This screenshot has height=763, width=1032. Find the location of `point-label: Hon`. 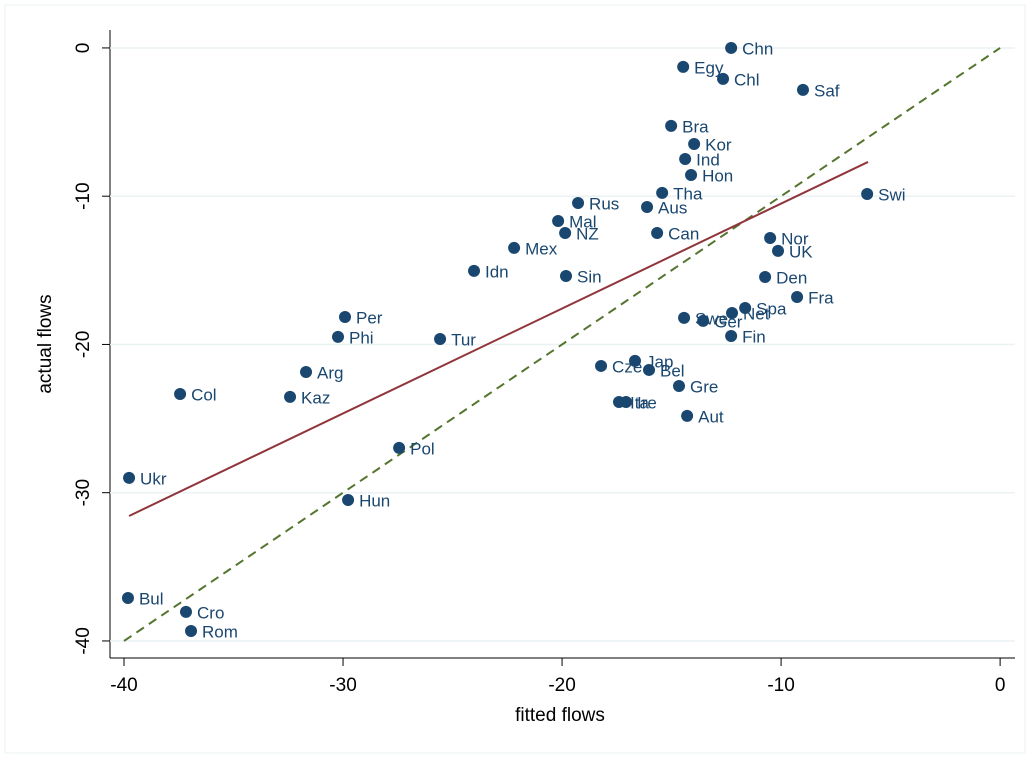

point-label: Hon is located at coordinates (717, 175).